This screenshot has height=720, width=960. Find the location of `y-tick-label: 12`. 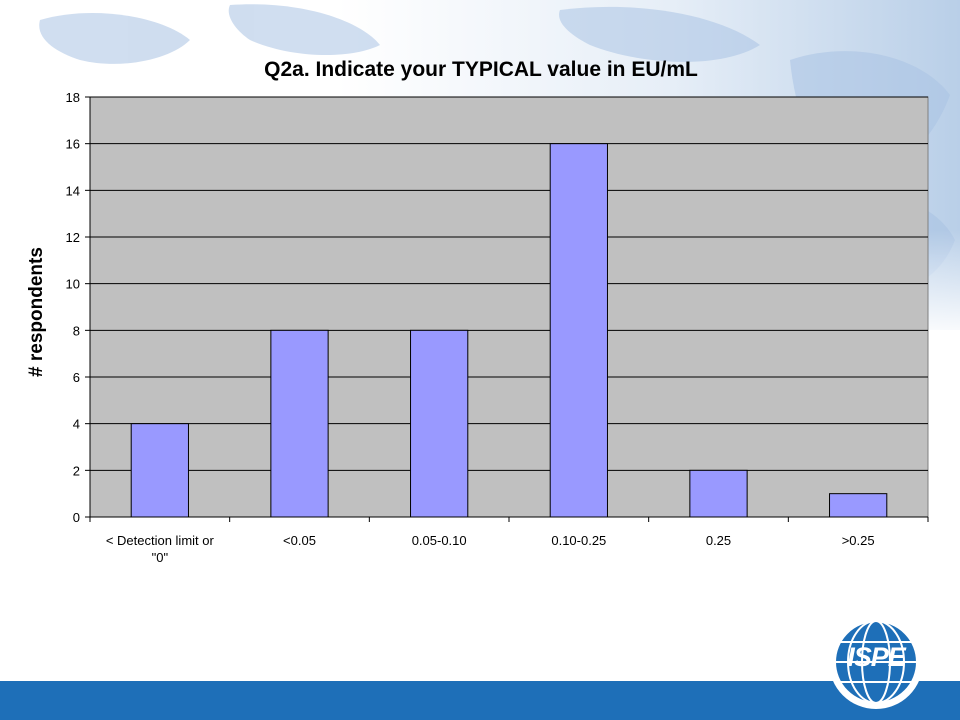

y-tick-label: 12 is located at coordinates (73, 237).